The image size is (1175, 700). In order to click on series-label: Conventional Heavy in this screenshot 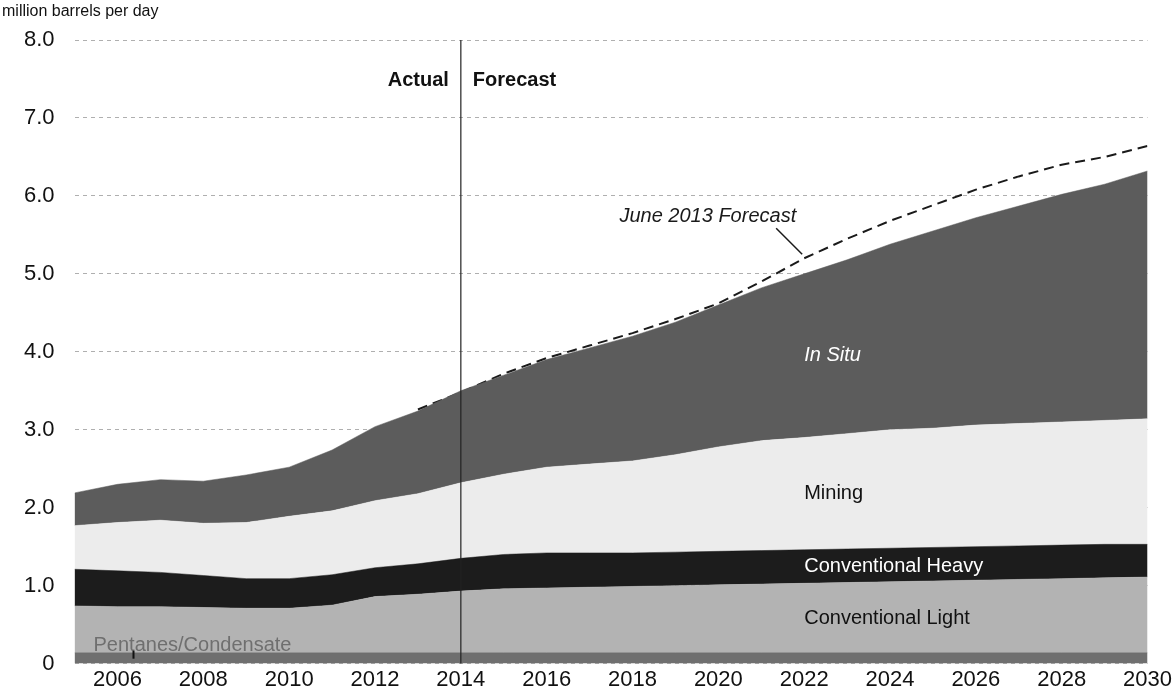, I will do `click(894, 565)`.